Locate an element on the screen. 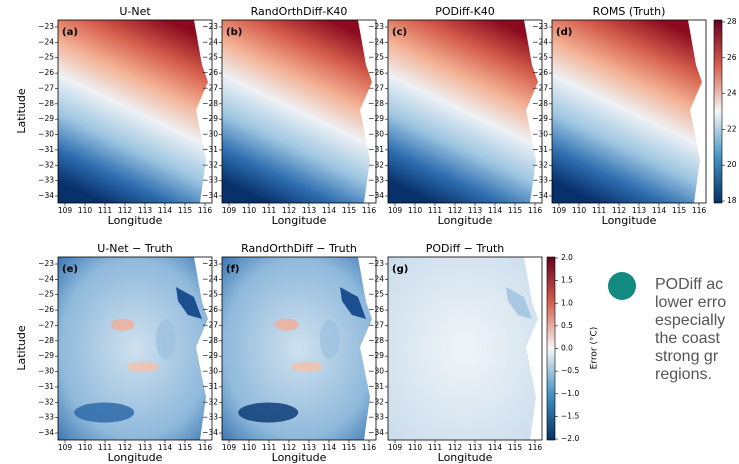 This screenshot has width=739, height=464. colorbar-tick-label: −1.0 is located at coordinates (570, 393).